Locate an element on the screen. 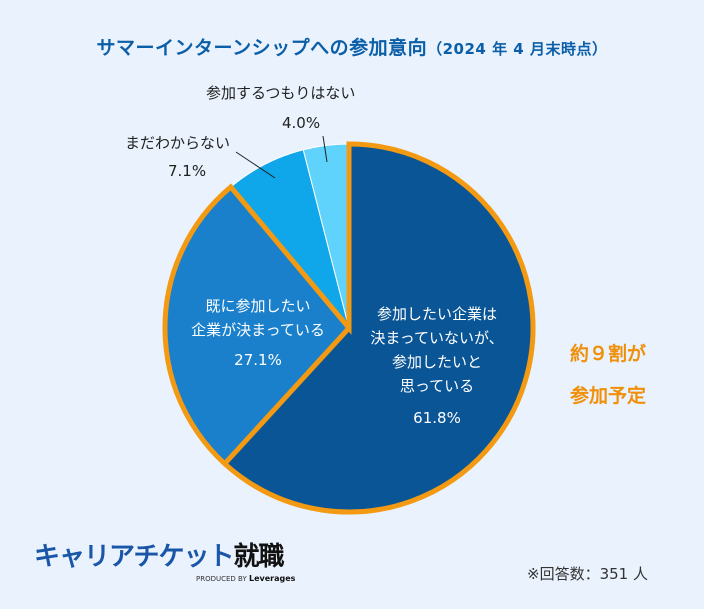 Image resolution: width=704 pixels, height=609 pixels. company-name: Leverages is located at coordinates (272, 578).